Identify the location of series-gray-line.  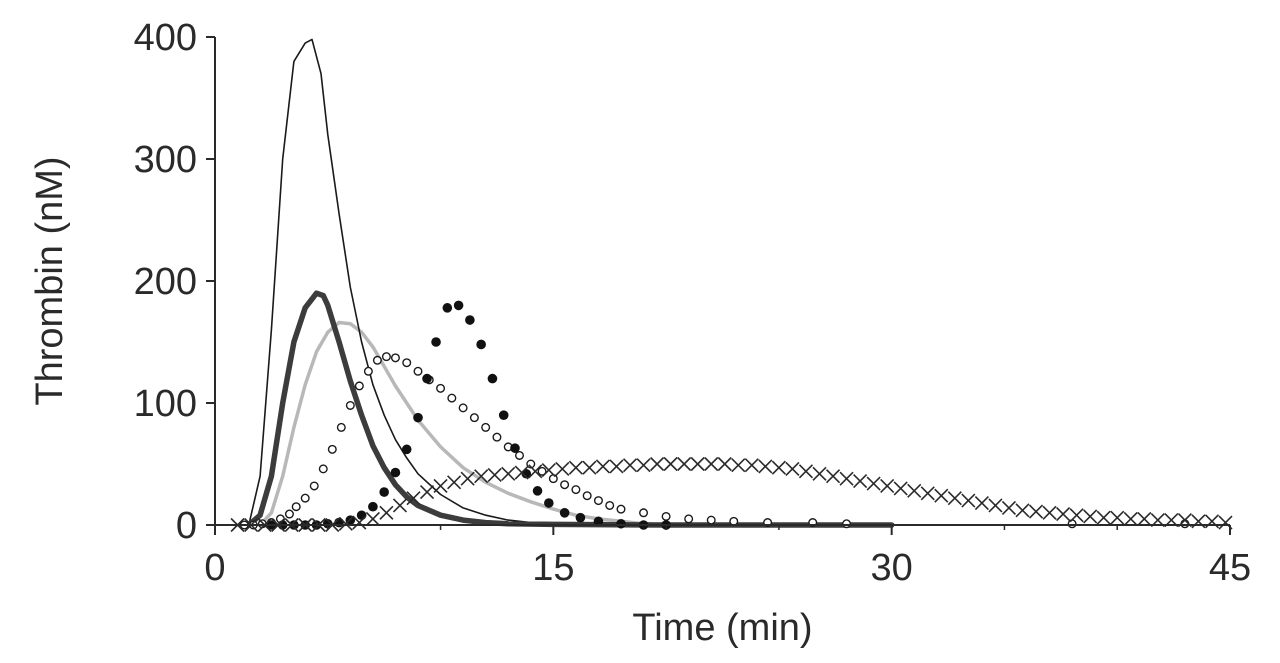
(463, 423).